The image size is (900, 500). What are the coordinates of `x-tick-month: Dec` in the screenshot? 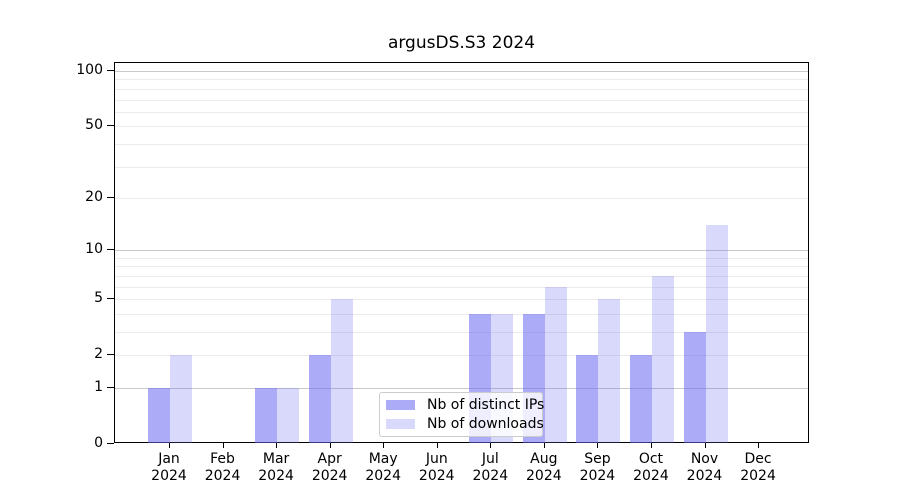 It's located at (758, 459).